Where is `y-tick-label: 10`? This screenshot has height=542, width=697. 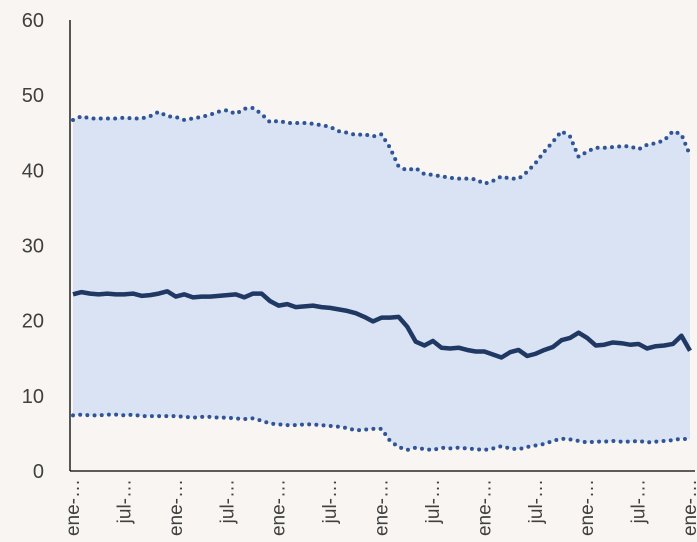
y-tick-label: 10 is located at coordinates (33, 397).